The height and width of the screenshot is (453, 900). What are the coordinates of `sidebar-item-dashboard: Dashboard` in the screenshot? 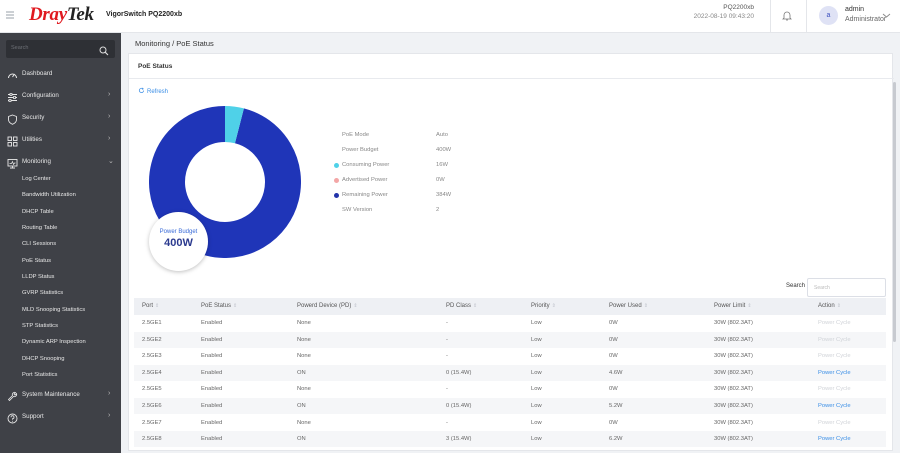 It's located at (60, 74).